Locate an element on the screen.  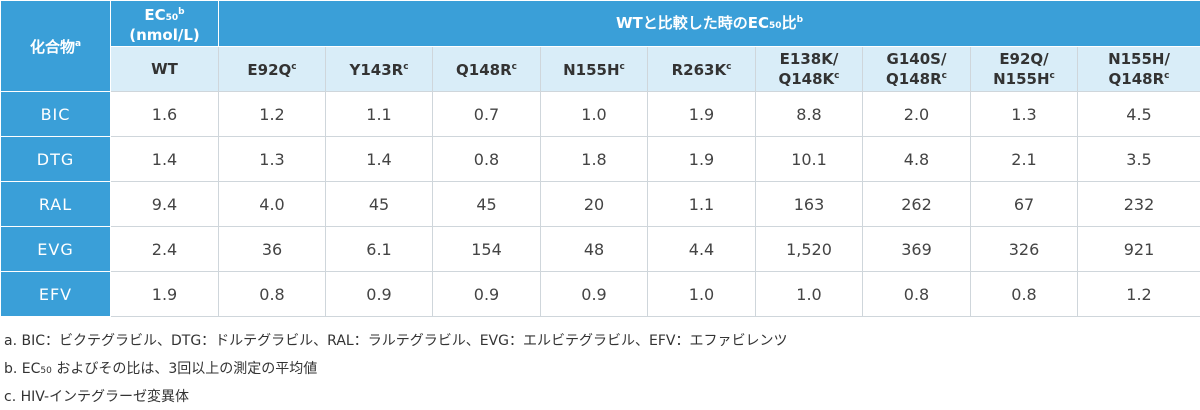
text: WT is located at coordinates (164, 68).